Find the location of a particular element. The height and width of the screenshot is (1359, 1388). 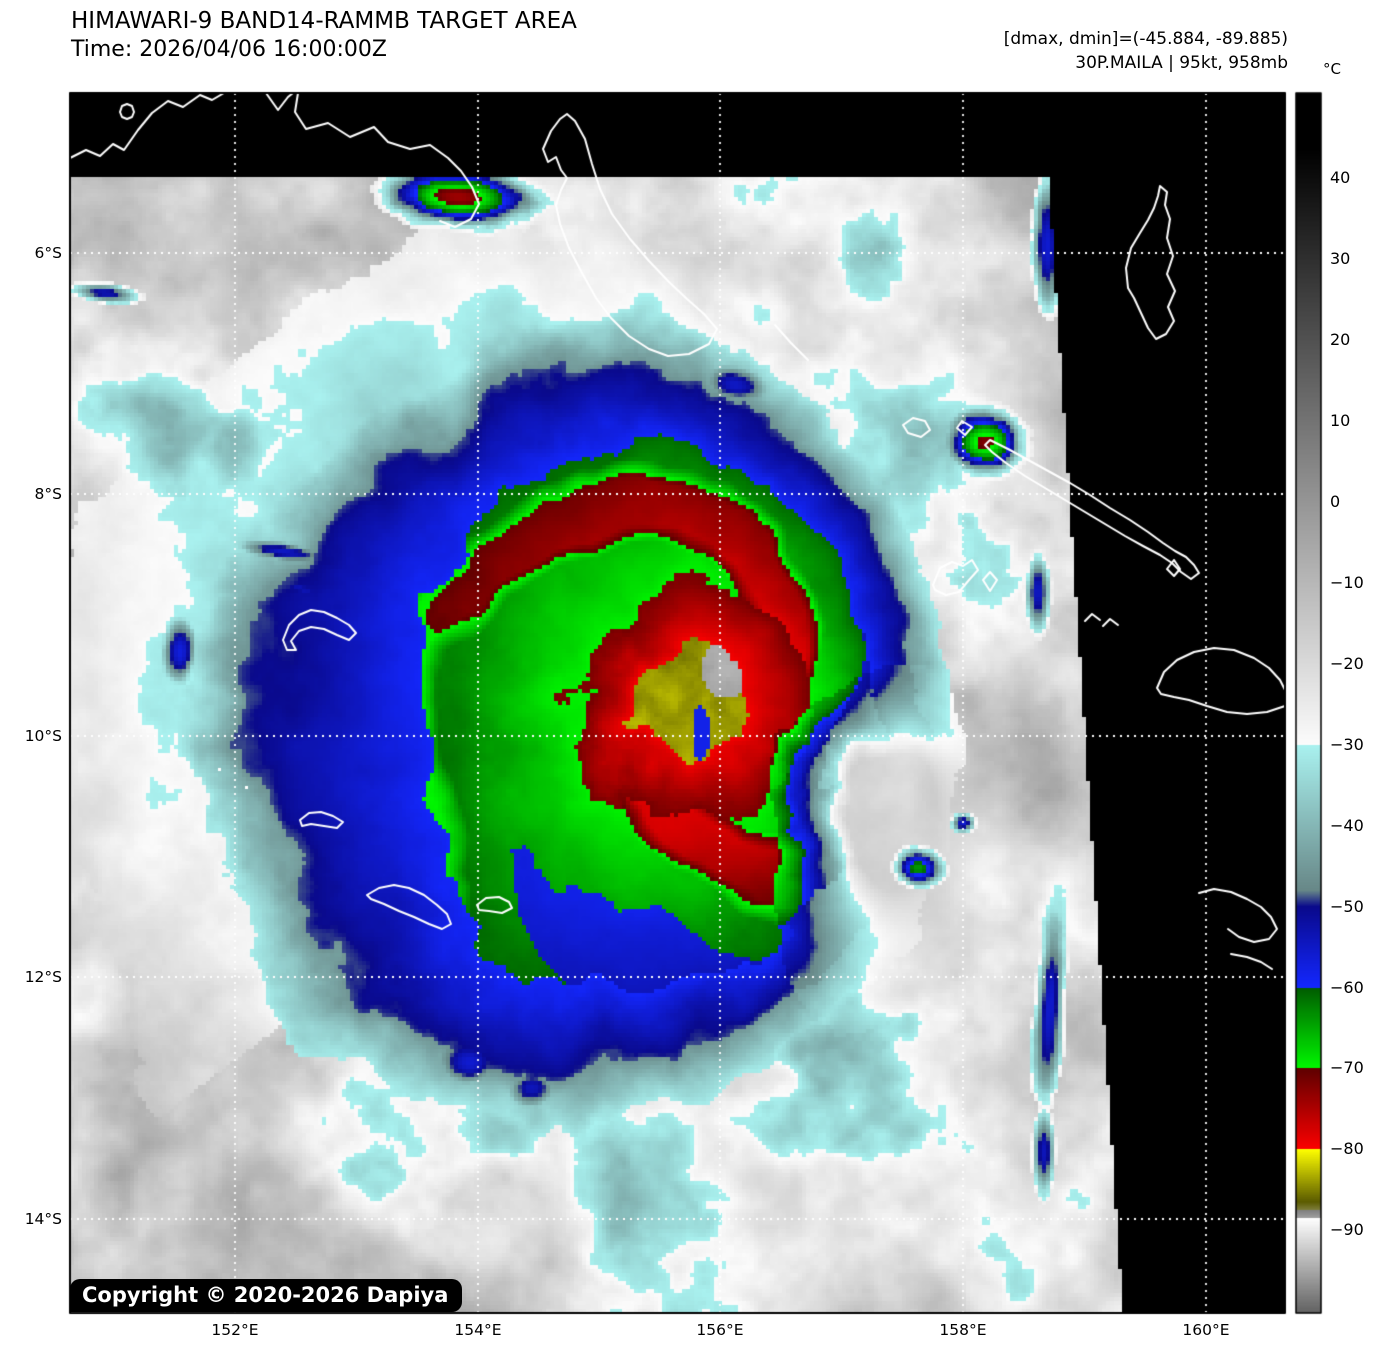

lon-label-152e: 152°E is located at coordinates (235, 1330).